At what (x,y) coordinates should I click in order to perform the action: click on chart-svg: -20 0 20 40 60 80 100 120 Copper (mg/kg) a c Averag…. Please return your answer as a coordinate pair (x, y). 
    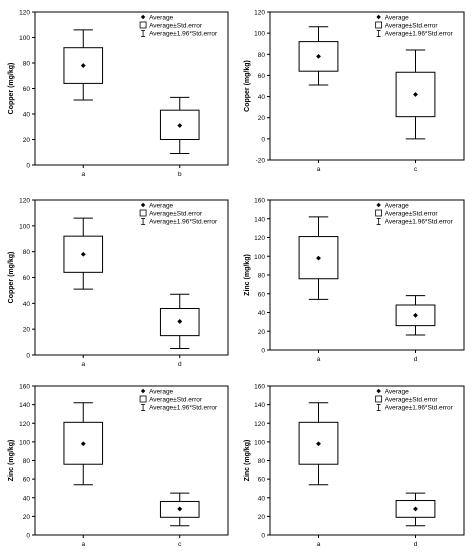
    Looking at the image, I should click on (354, 91).